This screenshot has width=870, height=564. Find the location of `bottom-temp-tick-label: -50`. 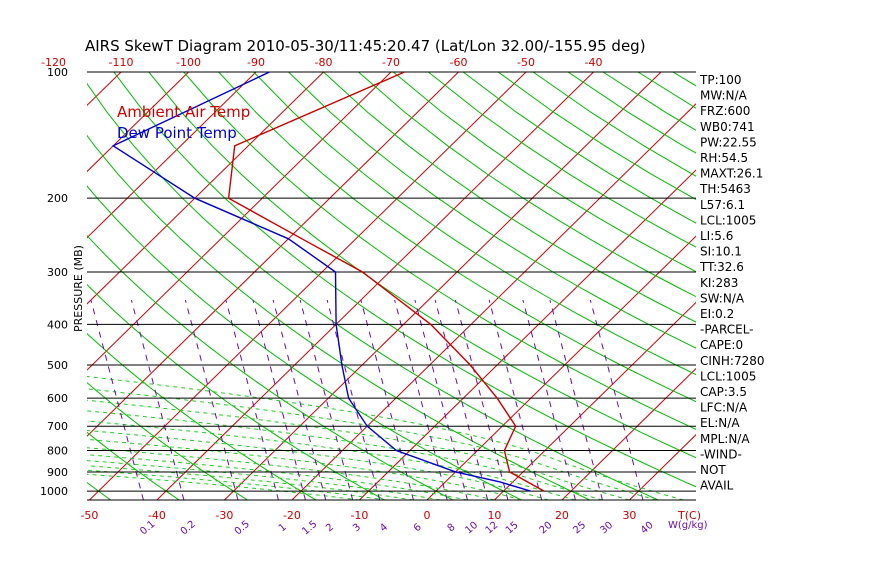

bottom-temp-tick-label: -50 is located at coordinates (89, 515).